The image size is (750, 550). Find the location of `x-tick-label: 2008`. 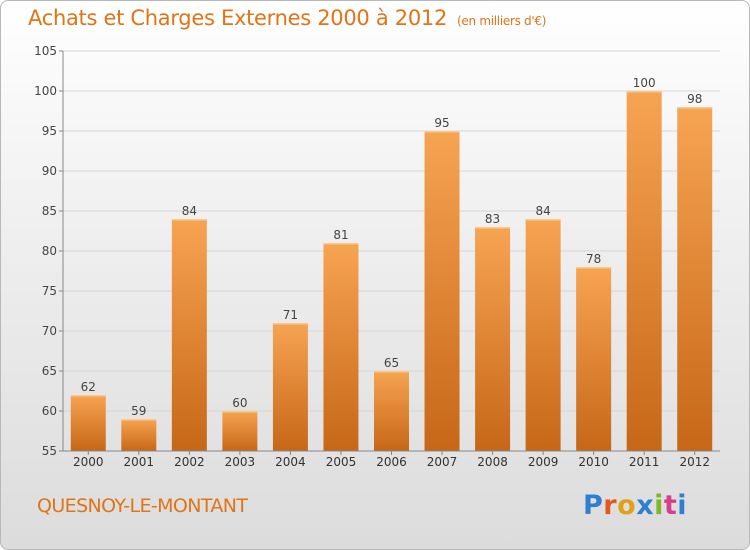

x-tick-label: 2008 is located at coordinates (492, 462).